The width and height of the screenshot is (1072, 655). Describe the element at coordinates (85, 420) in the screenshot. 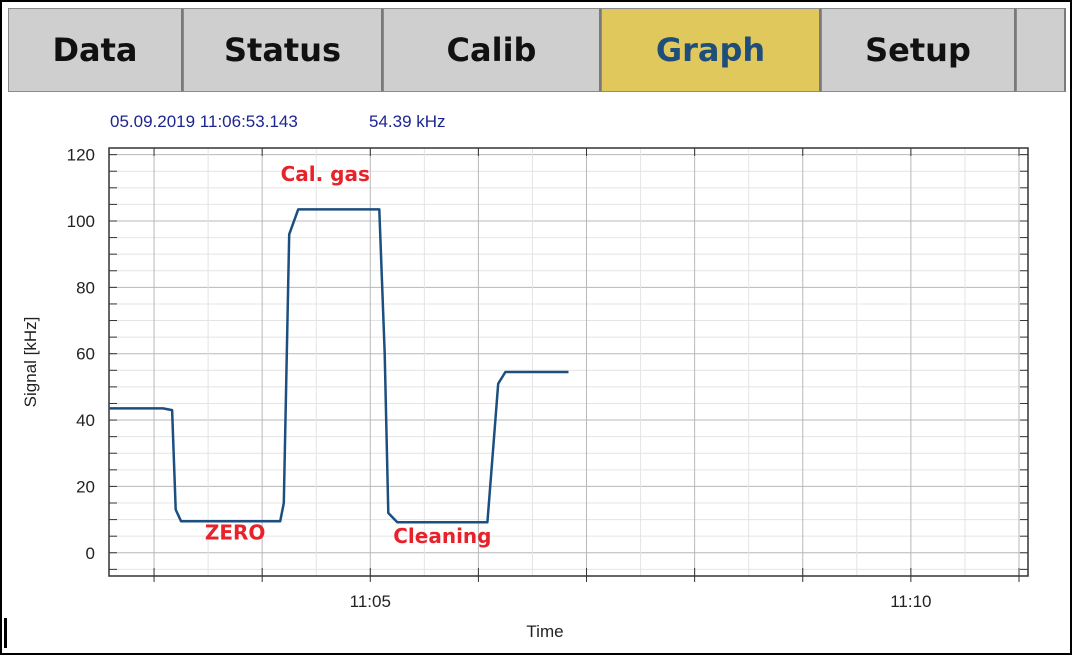

I see `y-tick-label: 40` at that location.